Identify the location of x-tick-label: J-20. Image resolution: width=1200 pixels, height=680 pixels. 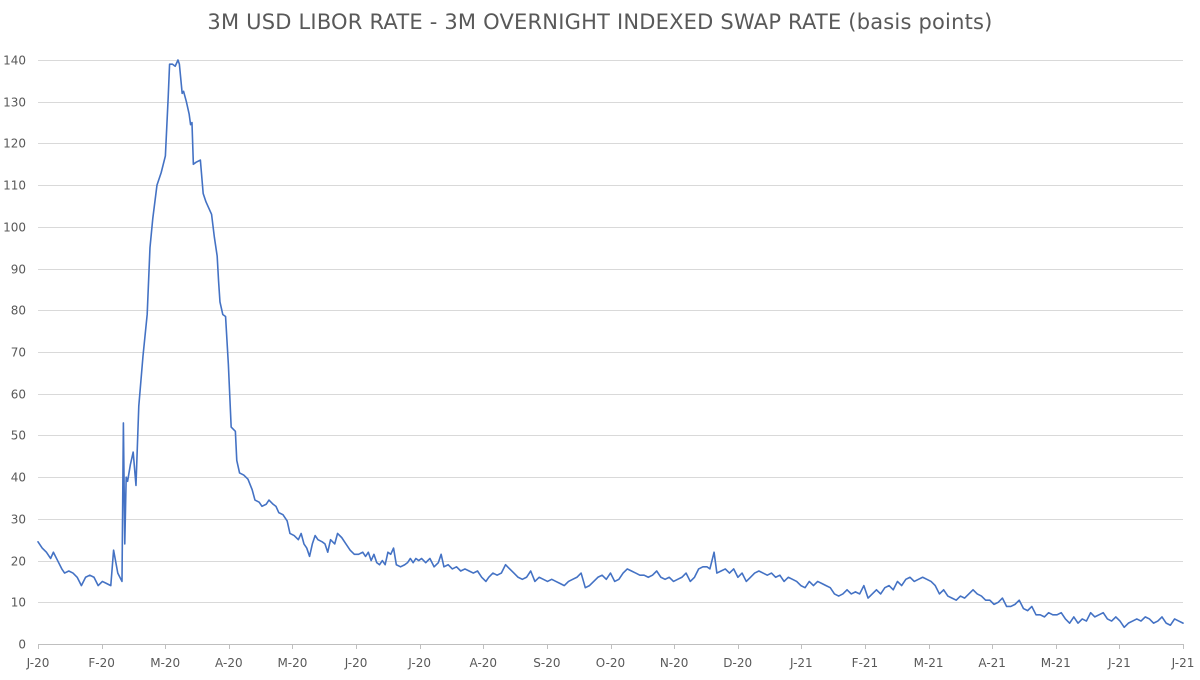
(38, 663).